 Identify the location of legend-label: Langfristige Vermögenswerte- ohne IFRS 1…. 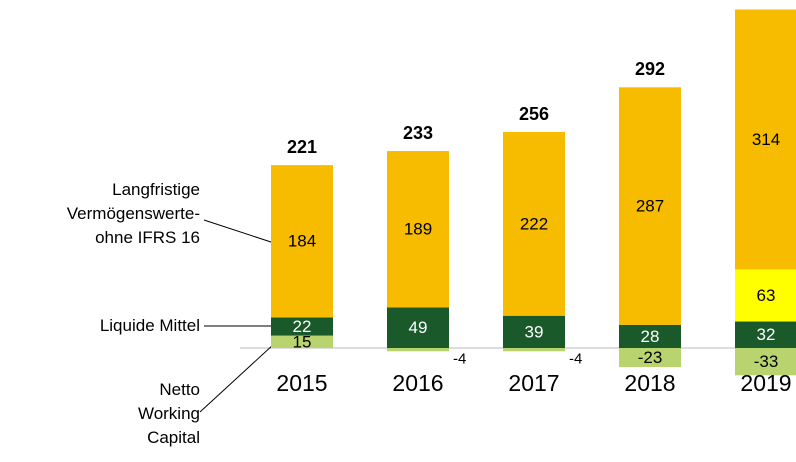
(133, 213).